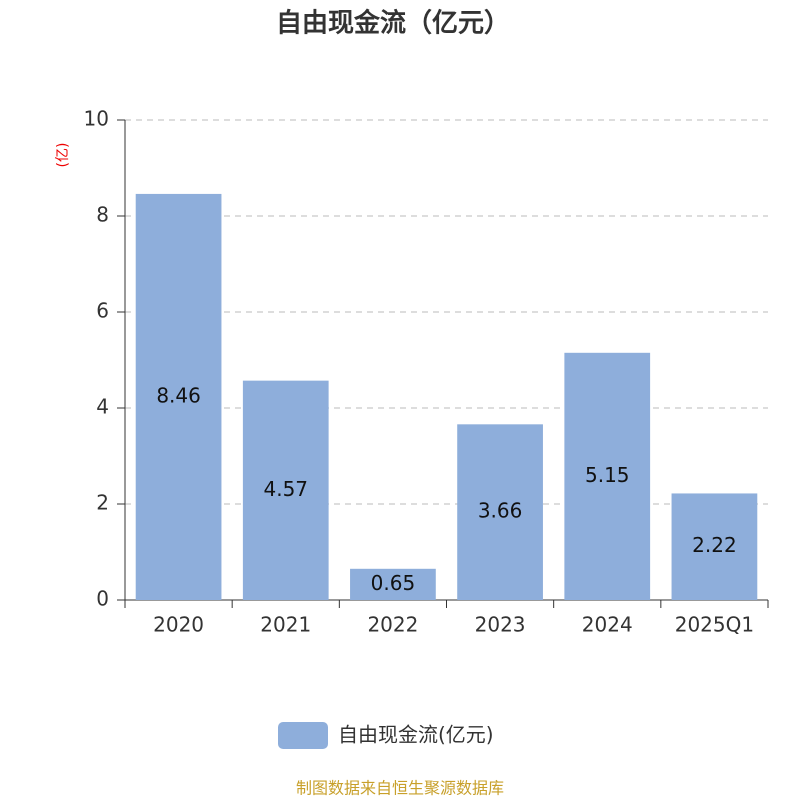  Describe the element at coordinates (285, 625) in the screenshot. I see `x-tick-label: 2021` at that location.